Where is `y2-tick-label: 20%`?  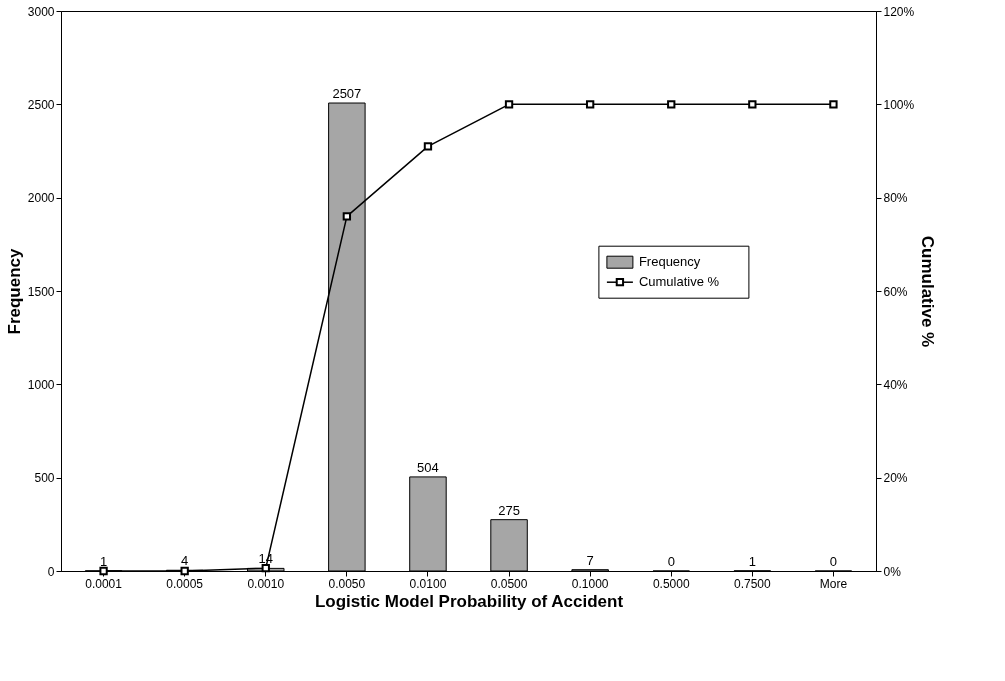
y2-tick-label: 20% is located at coordinates (895, 478).